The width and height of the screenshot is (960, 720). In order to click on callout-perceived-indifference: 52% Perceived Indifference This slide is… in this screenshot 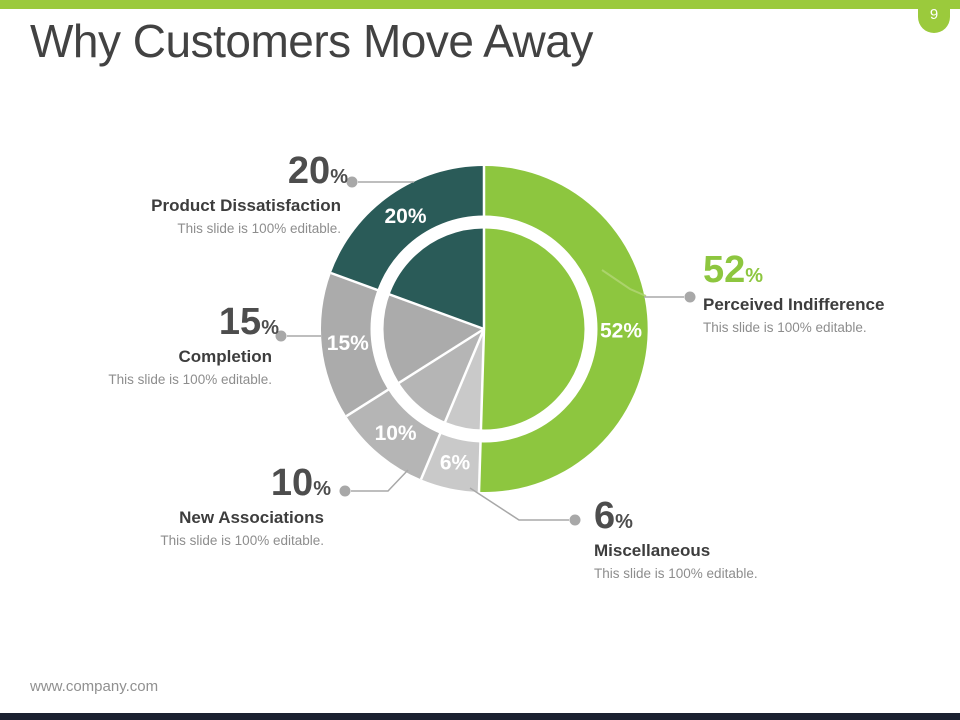, I will do `click(793, 293)`.